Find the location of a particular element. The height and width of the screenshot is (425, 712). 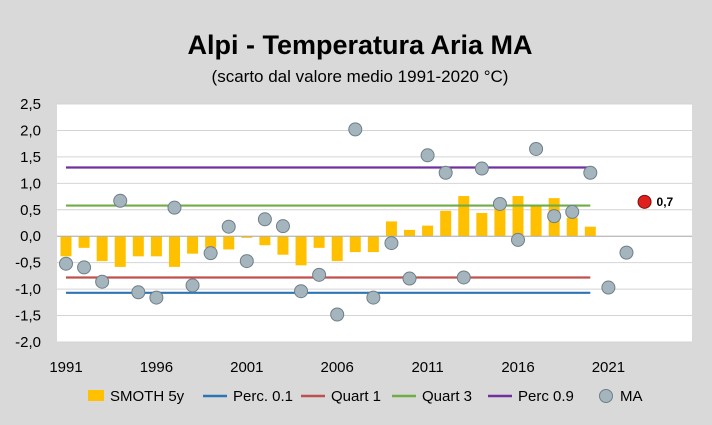

y-tick-label: 1,5 is located at coordinates (30, 157).